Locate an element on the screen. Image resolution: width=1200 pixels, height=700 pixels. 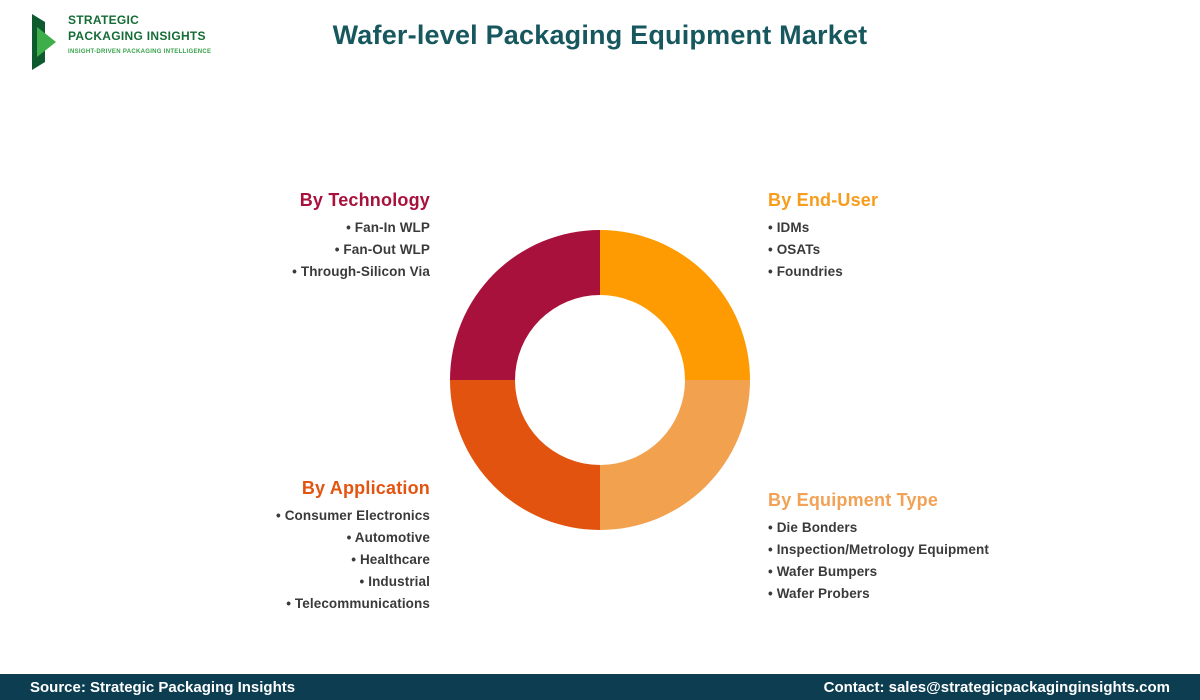
list-item: Automotive is located at coordinates (260, 537).